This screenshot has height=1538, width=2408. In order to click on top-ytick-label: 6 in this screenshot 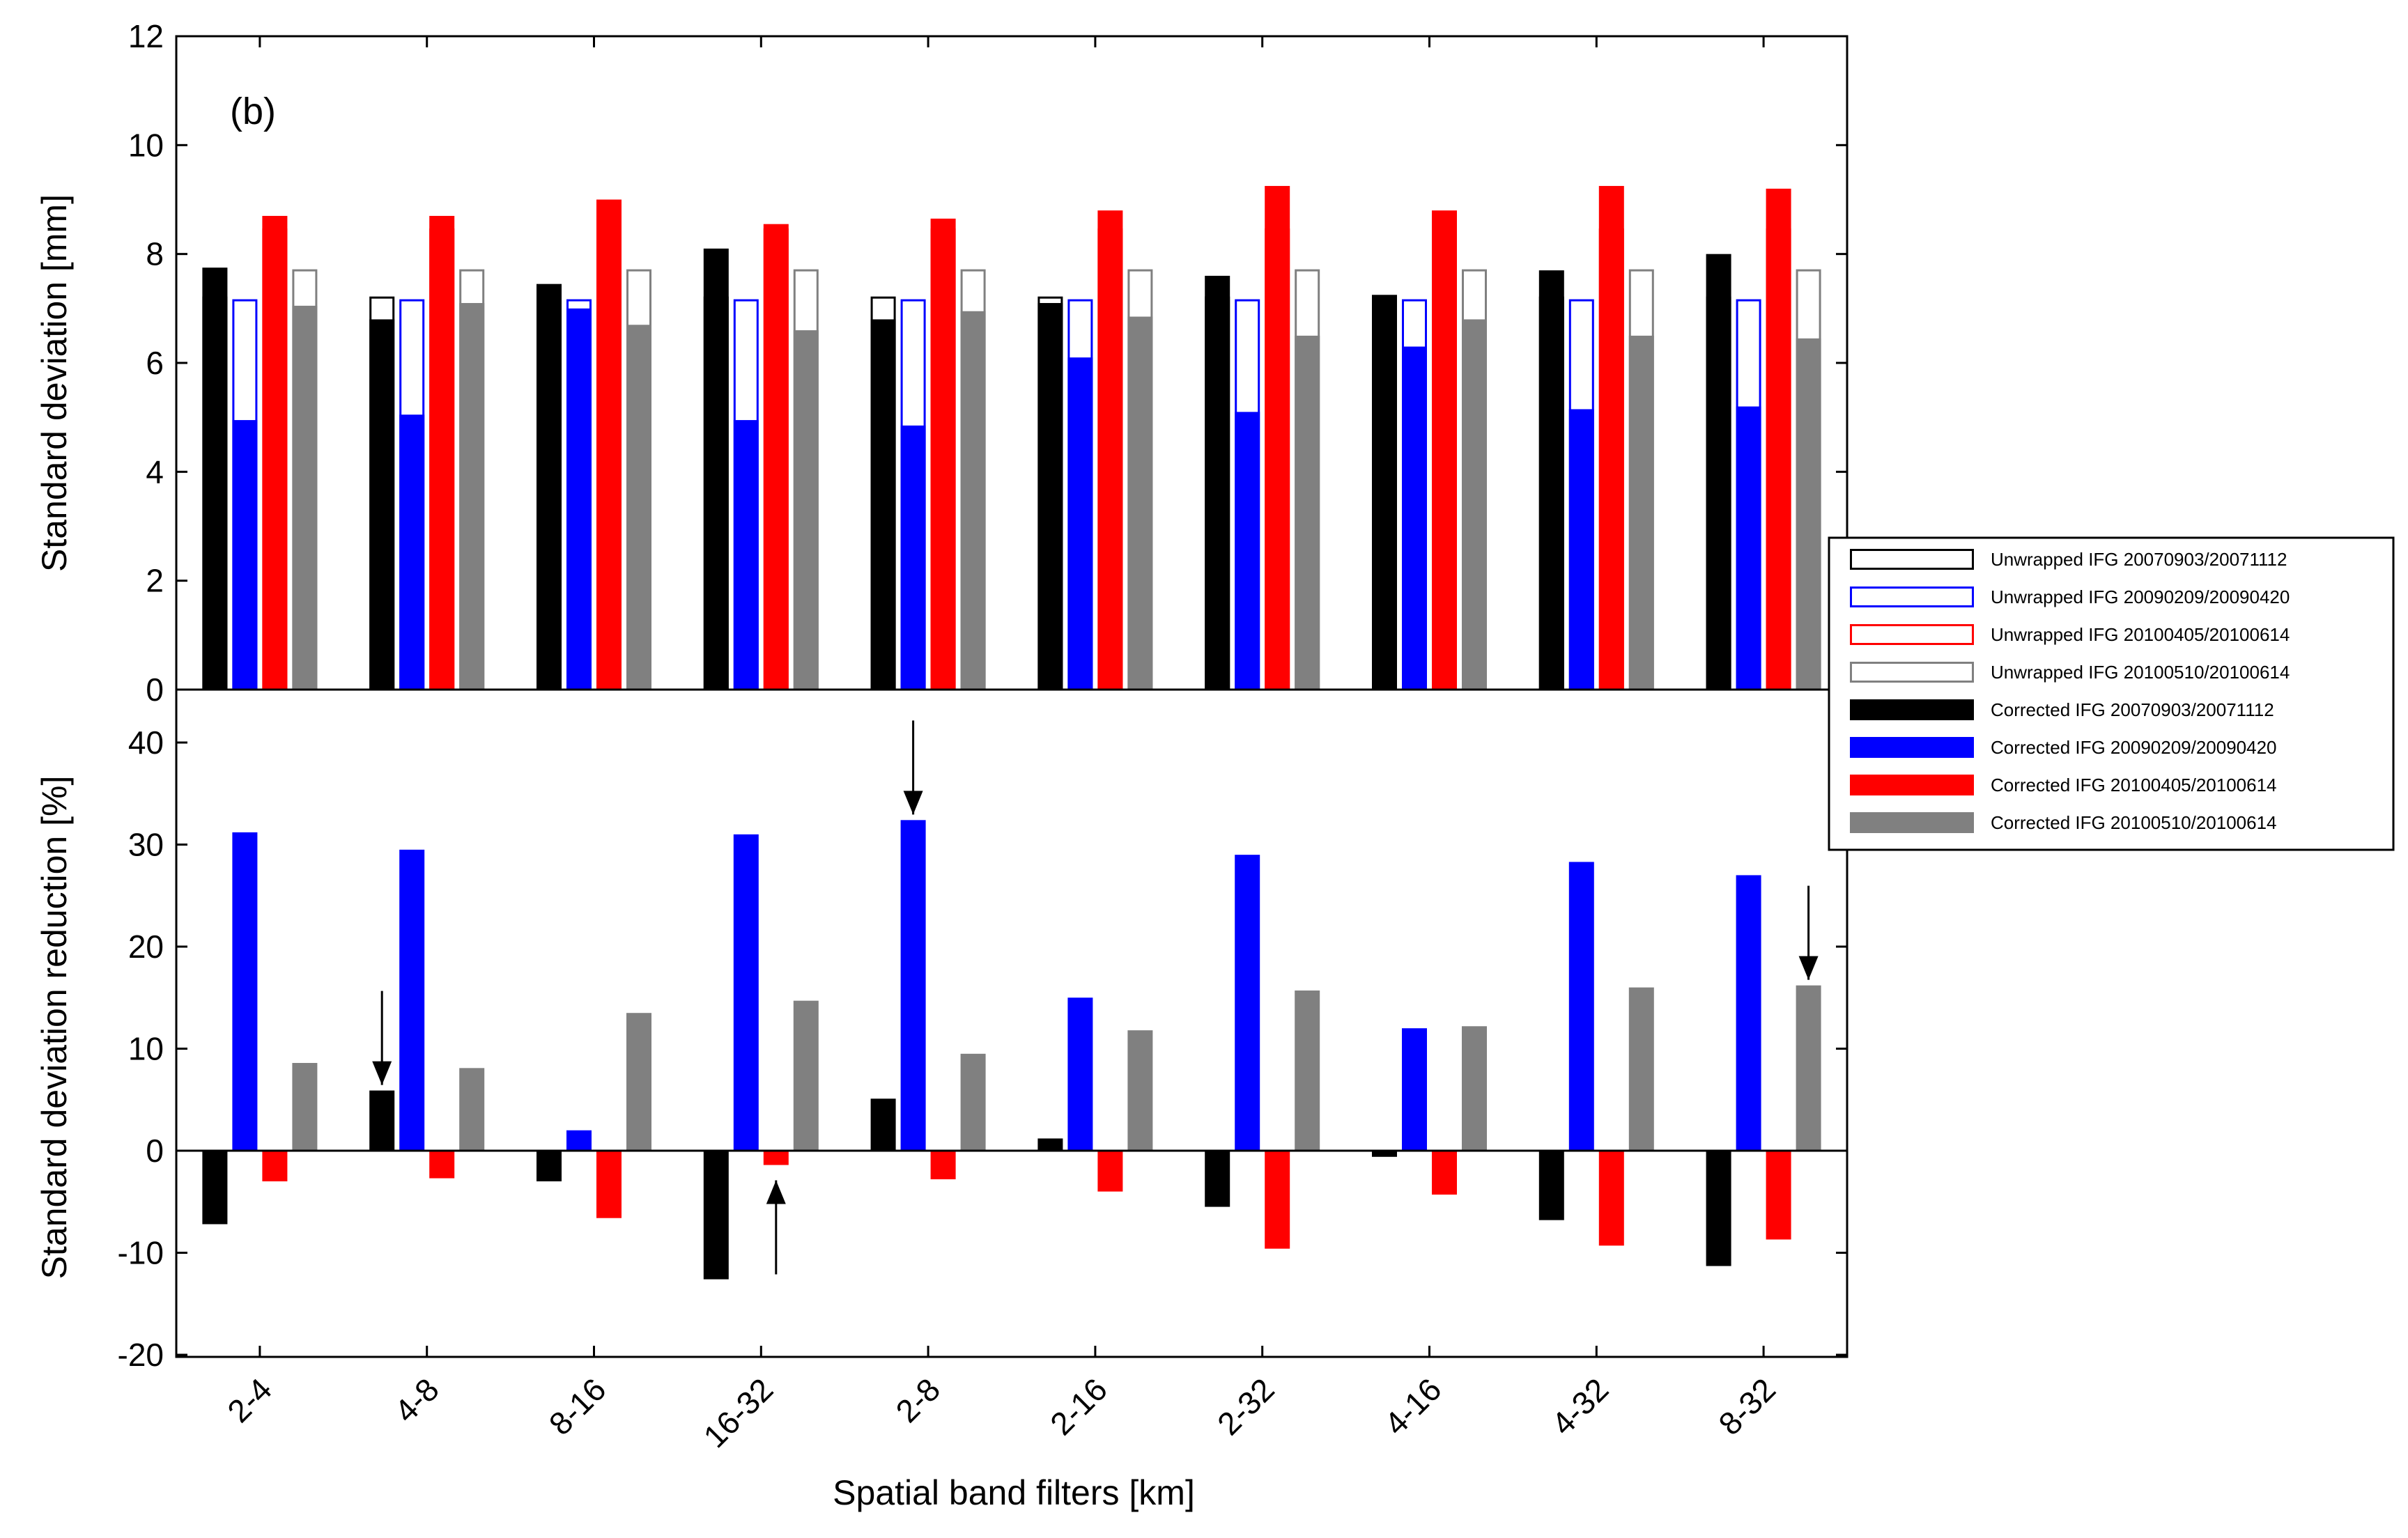, I will do `click(155, 363)`.